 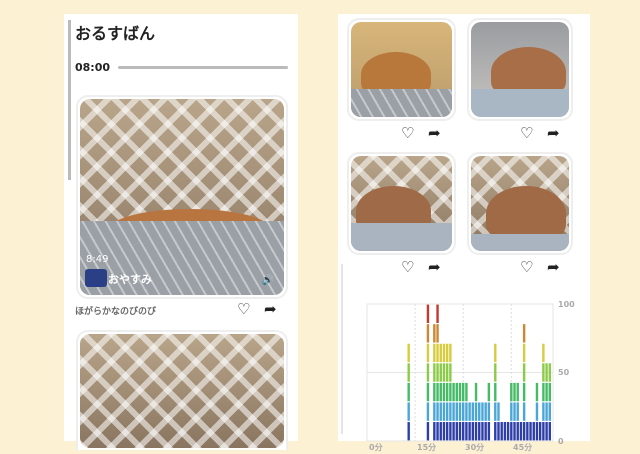 What do you see at coordinates (522, 447) in the screenshot?
I see `x-tick-45: 45分` at bounding box center [522, 447].